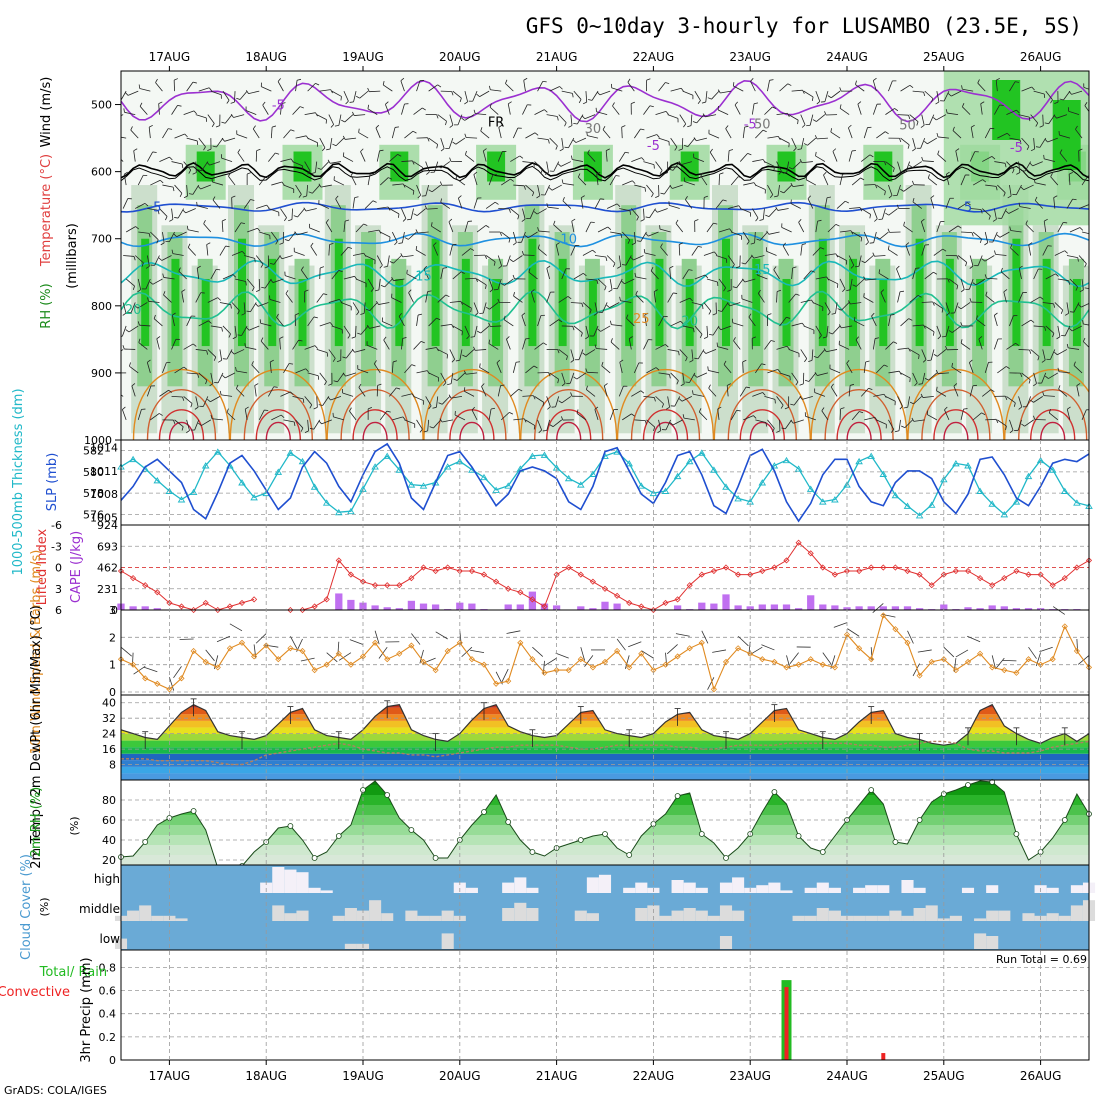 Image resolution: width=1100 pixels, height=1100 pixels. I want to click on contour-label: 50, so click(907, 126).